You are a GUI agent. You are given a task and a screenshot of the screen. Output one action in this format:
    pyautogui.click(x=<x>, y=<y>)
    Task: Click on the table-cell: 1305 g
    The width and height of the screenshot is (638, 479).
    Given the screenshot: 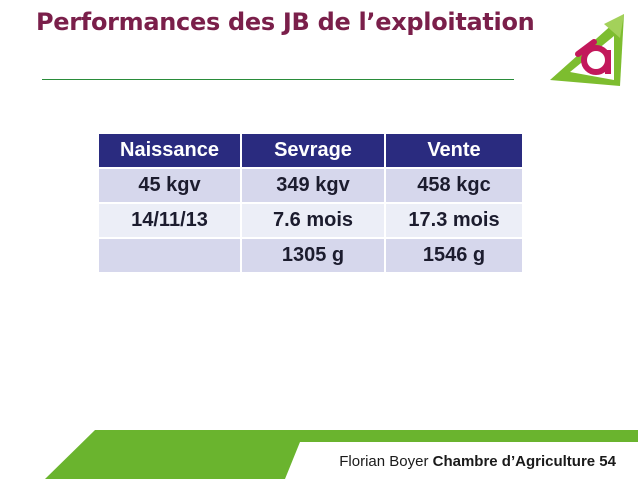 What is the action you would take?
    pyautogui.click(x=313, y=255)
    